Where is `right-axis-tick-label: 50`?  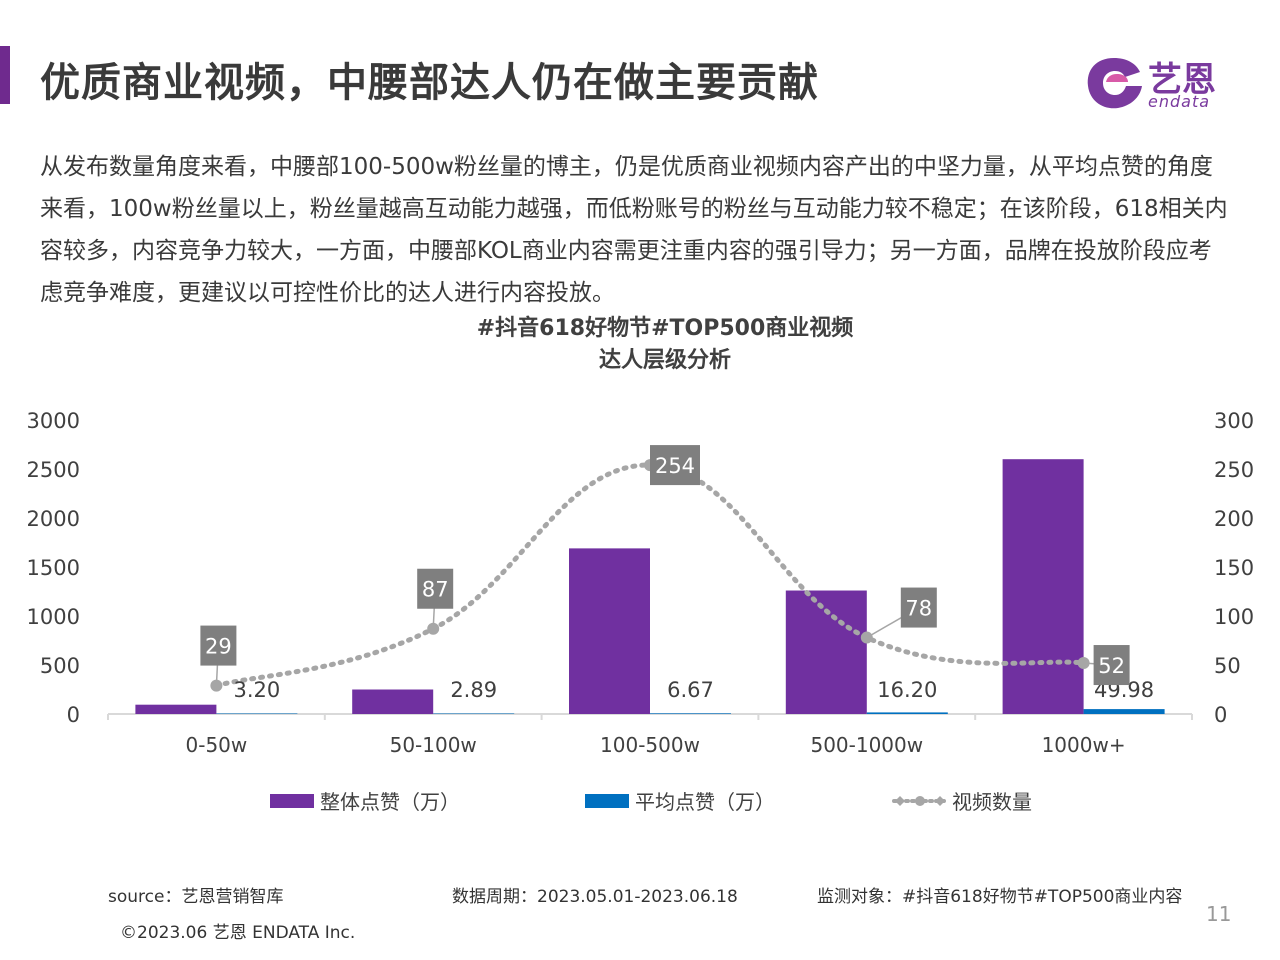 right-axis-tick-label: 50 is located at coordinates (1227, 666).